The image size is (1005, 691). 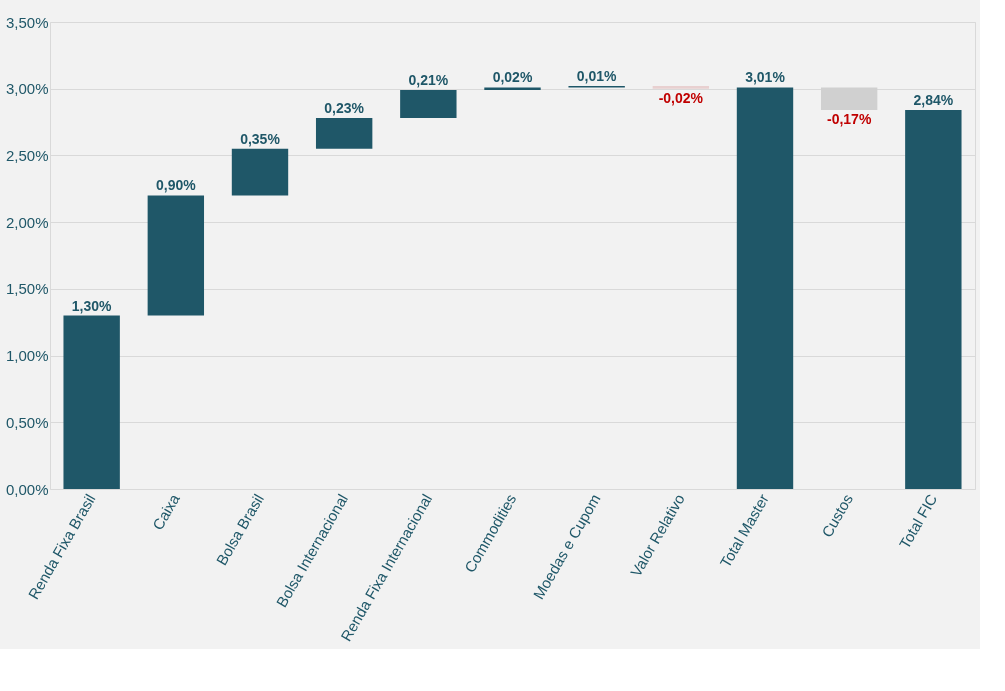 What do you see at coordinates (681, 97) in the screenshot?
I see `data-label: -0,02%` at bounding box center [681, 97].